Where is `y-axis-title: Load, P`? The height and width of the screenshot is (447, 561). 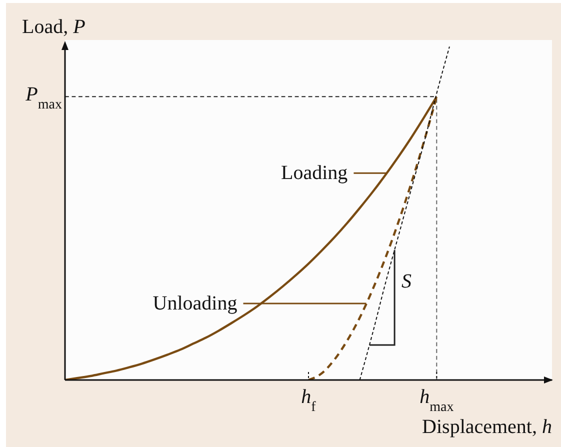
y-axis-title: Load, P is located at coordinates (54, 27).